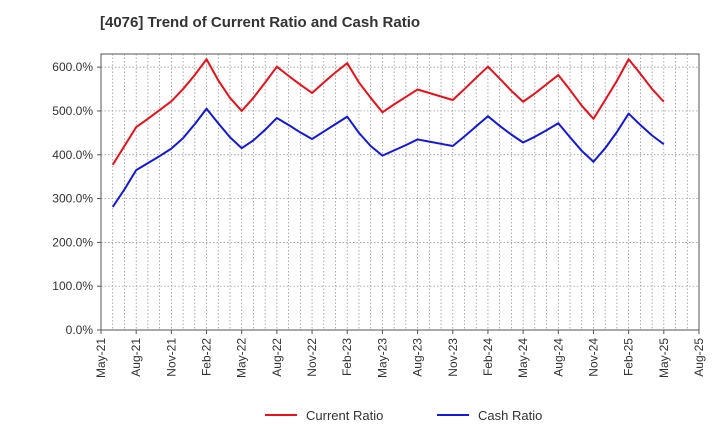  What do you see at coordinates (101, 358) in the screenshot?
I see `x-tick-label: May-21` at bounding box center [101, 358].